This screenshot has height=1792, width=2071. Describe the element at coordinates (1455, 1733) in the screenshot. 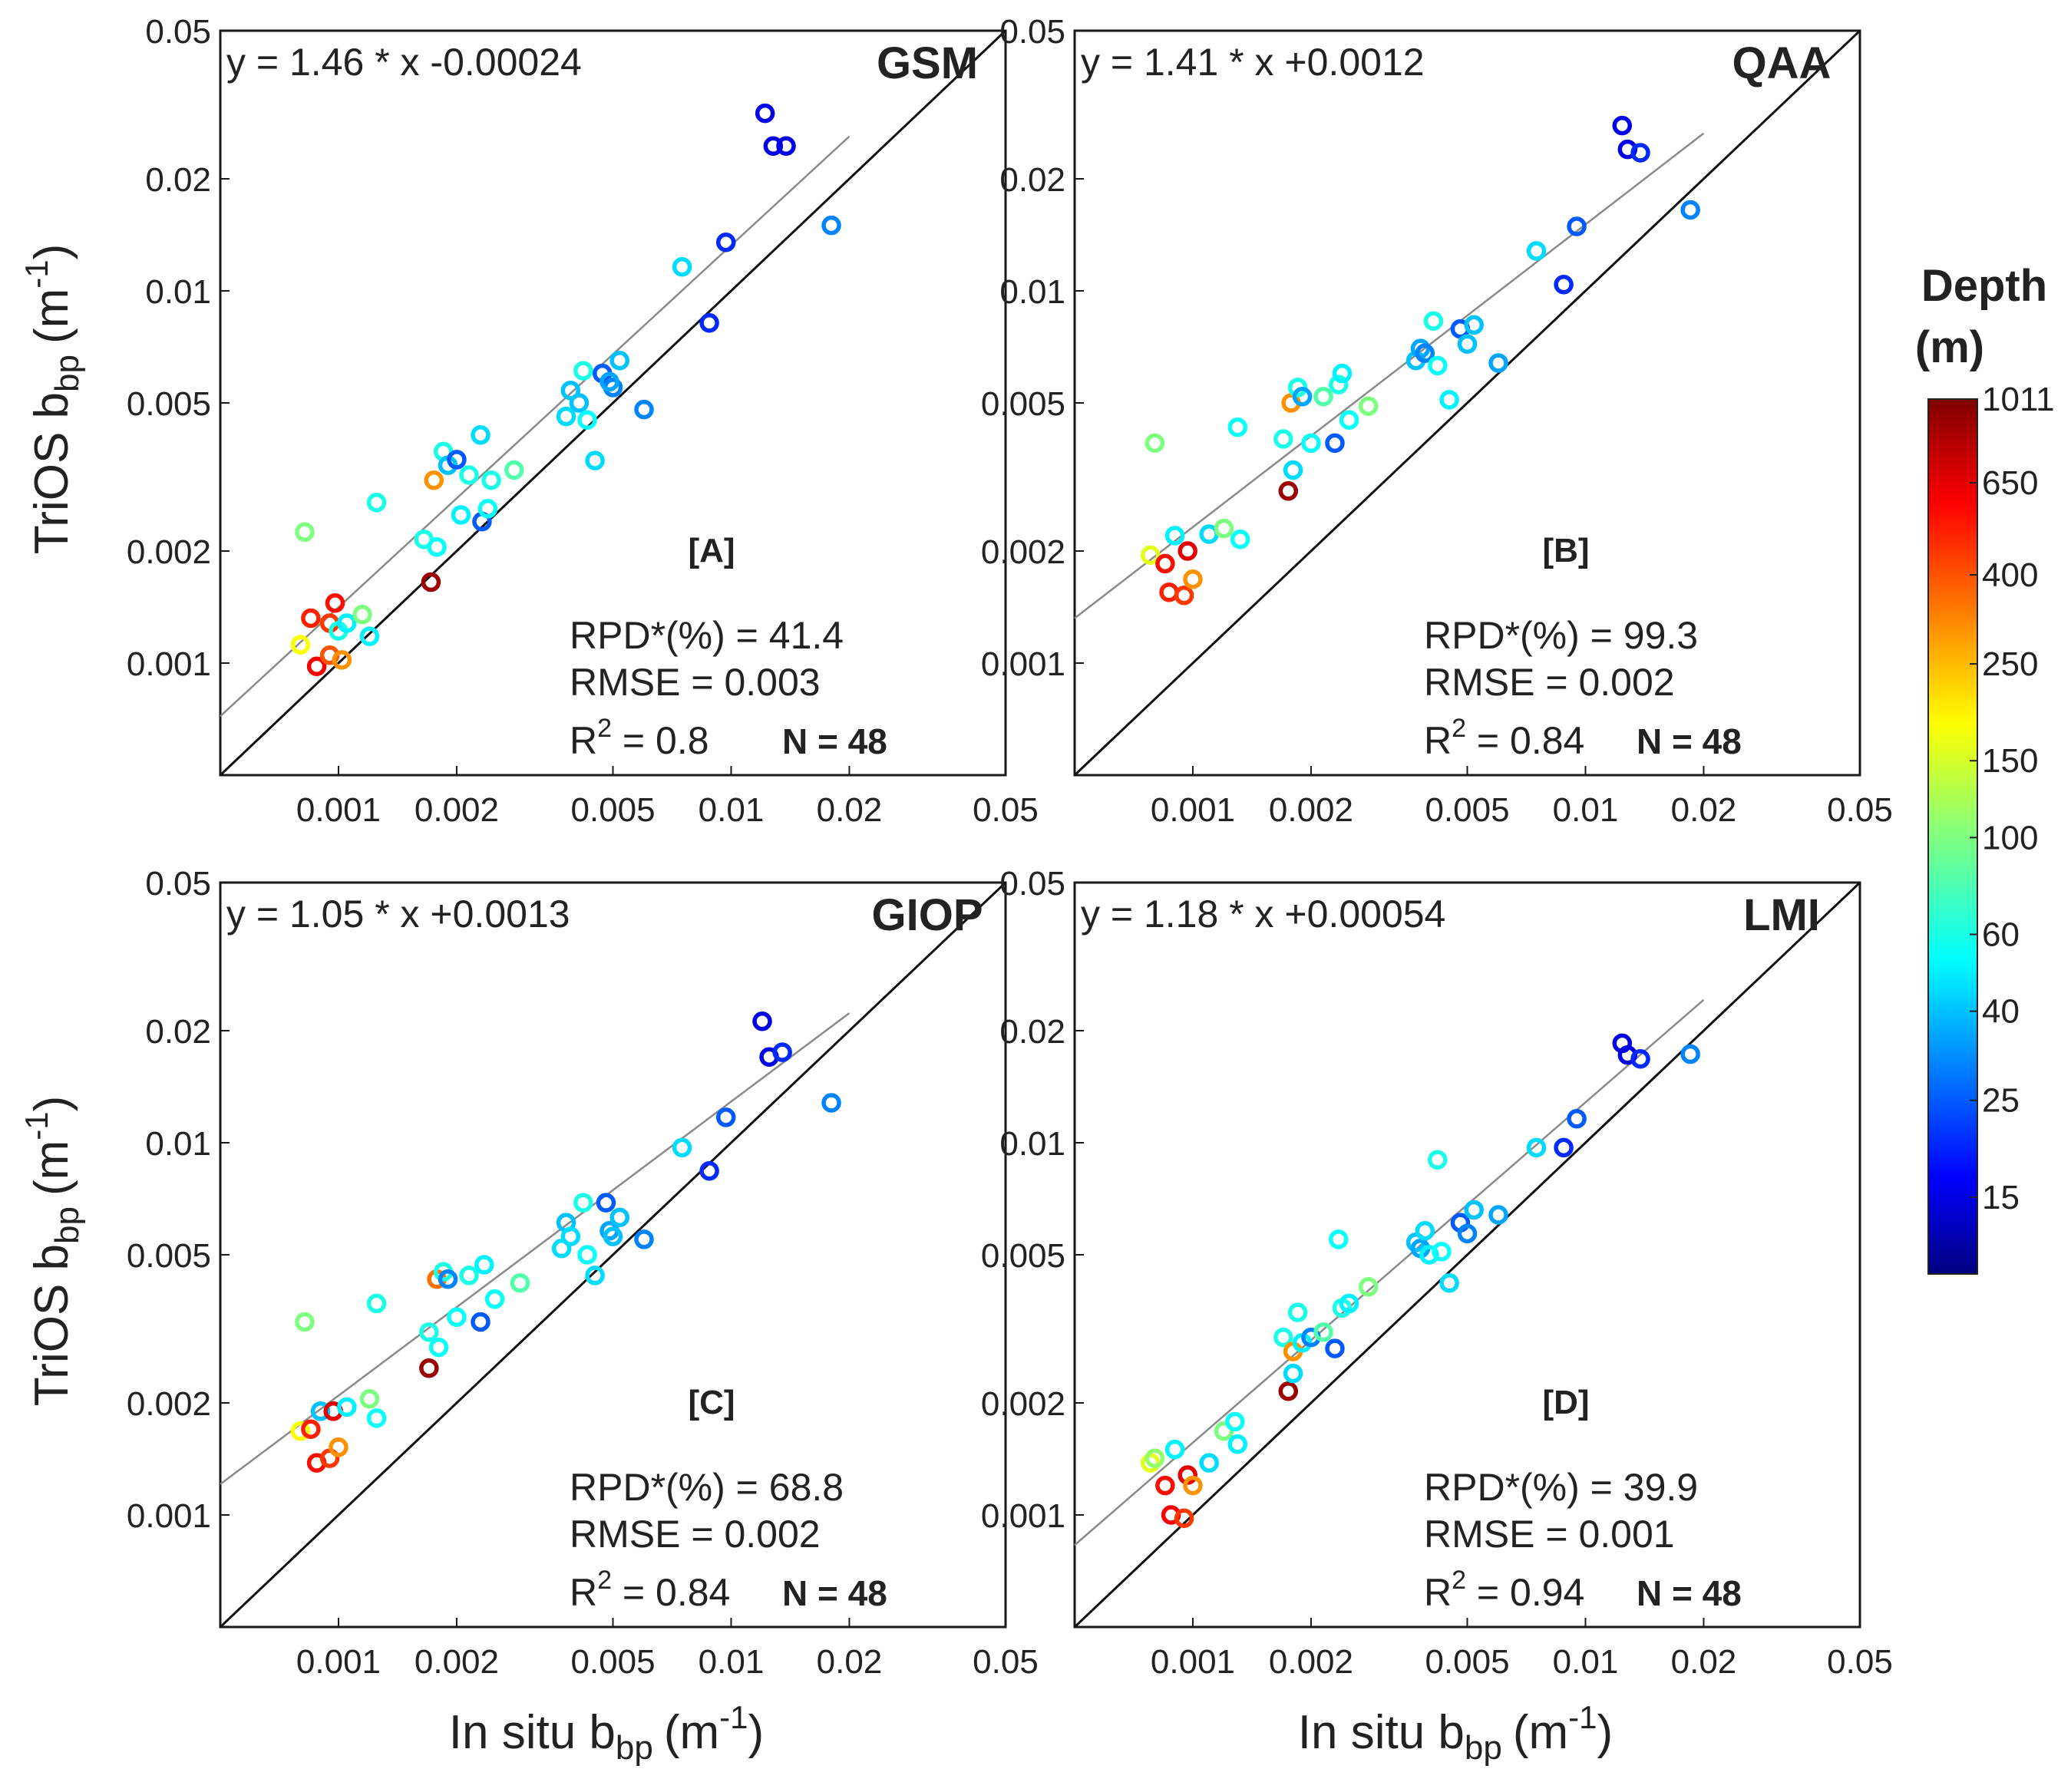

I see `x-axis-label-right: In situ bbp (m-1)` at that location.